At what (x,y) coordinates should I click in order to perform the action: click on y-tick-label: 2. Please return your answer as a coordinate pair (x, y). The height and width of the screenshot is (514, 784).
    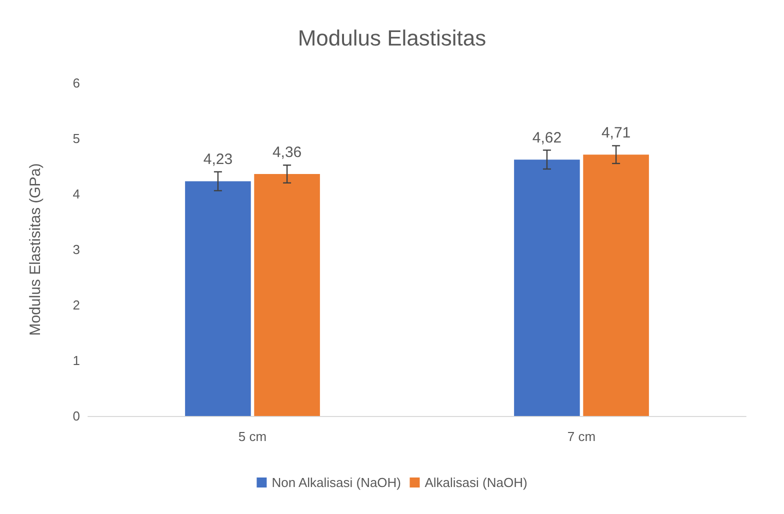
    Looking at the image, I should click on (76, 305).